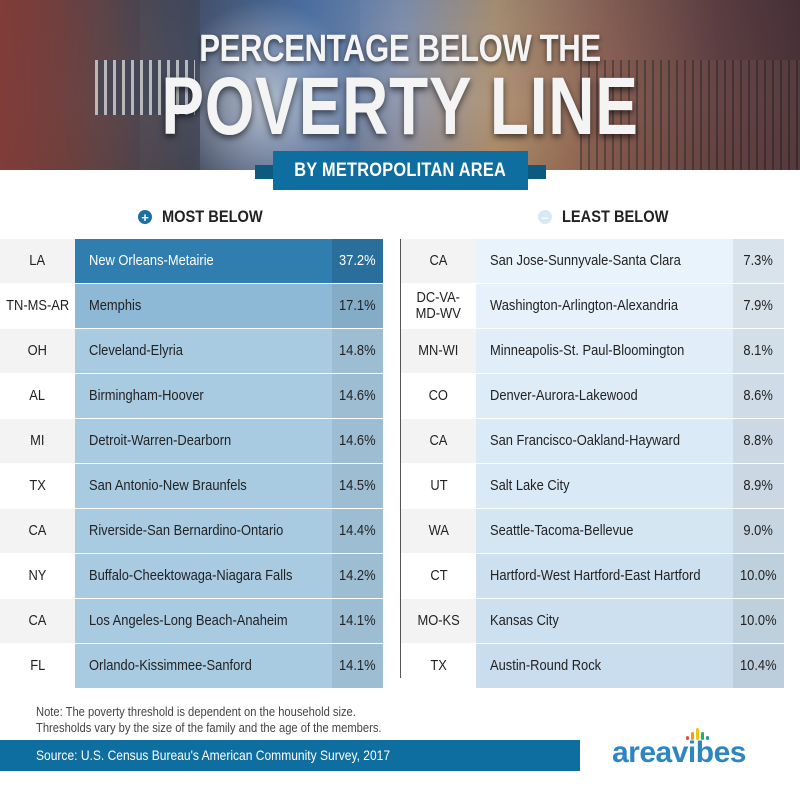  Describe the element at coordinates (692, 750) in the screenshot. I see `areavibes-logo: areavibes` at that location.